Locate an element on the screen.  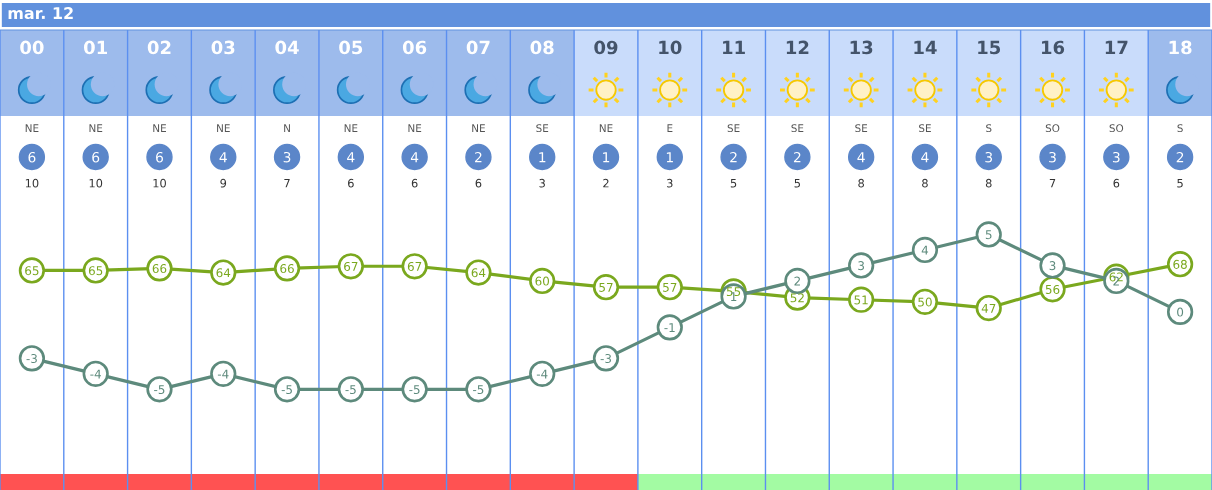
data-label: 2 is located at coordinates (797, 281).